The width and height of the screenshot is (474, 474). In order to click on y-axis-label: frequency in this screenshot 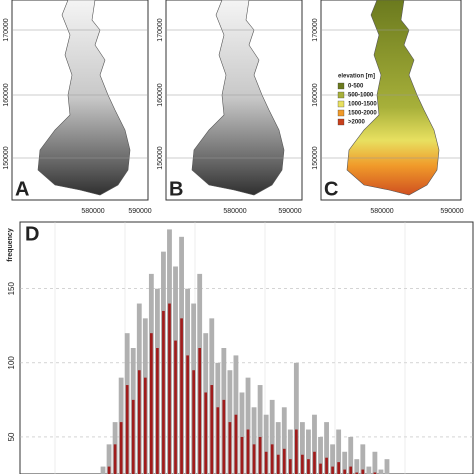, I will do `click(10, 245)`.